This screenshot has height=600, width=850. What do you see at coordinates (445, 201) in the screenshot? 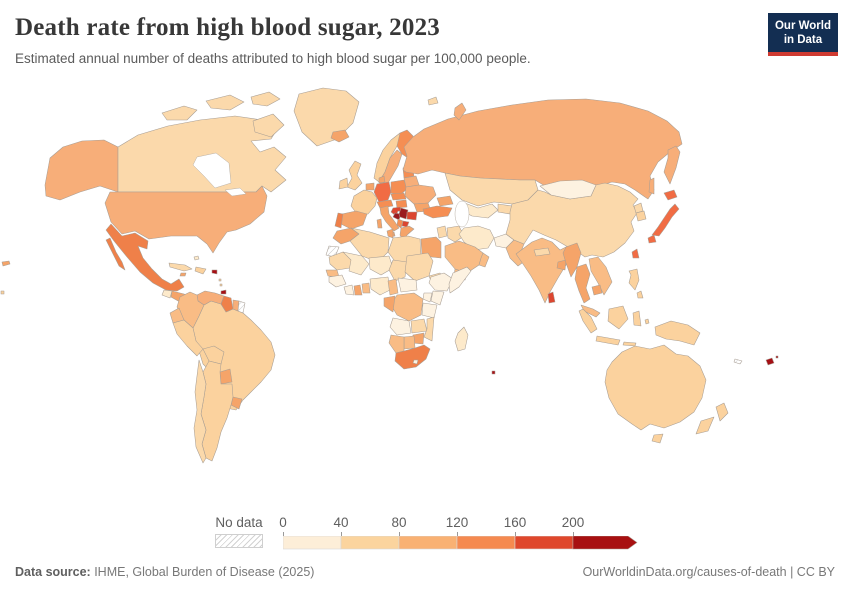
I see `country-caucasus` at bounding box center [445, 201].